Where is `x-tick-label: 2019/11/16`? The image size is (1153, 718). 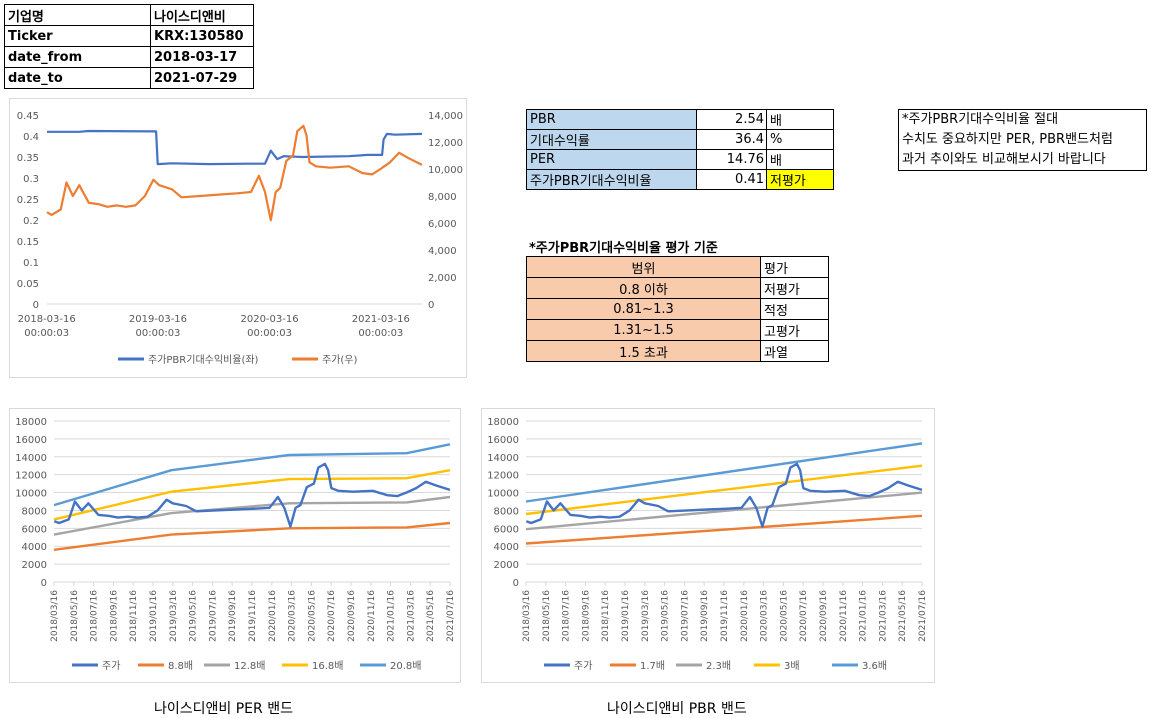 x-tick-label: 2019/11/16 is located at coordinates (725, 616).